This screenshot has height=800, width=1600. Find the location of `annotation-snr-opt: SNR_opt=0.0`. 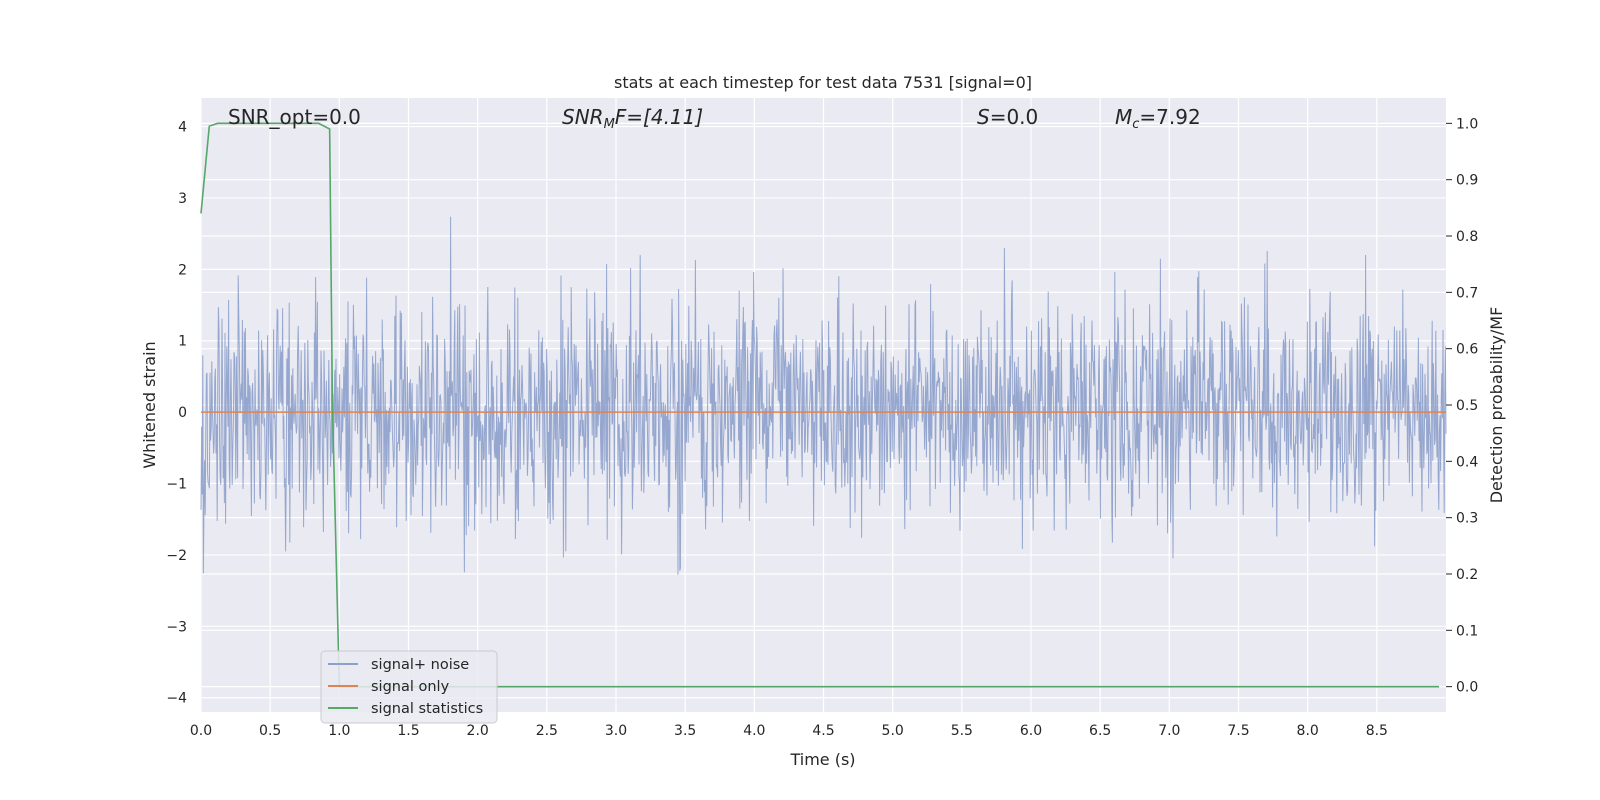

annotation-snr-opt: SNR_opt=0.0 is located at coordinates (294, 117).